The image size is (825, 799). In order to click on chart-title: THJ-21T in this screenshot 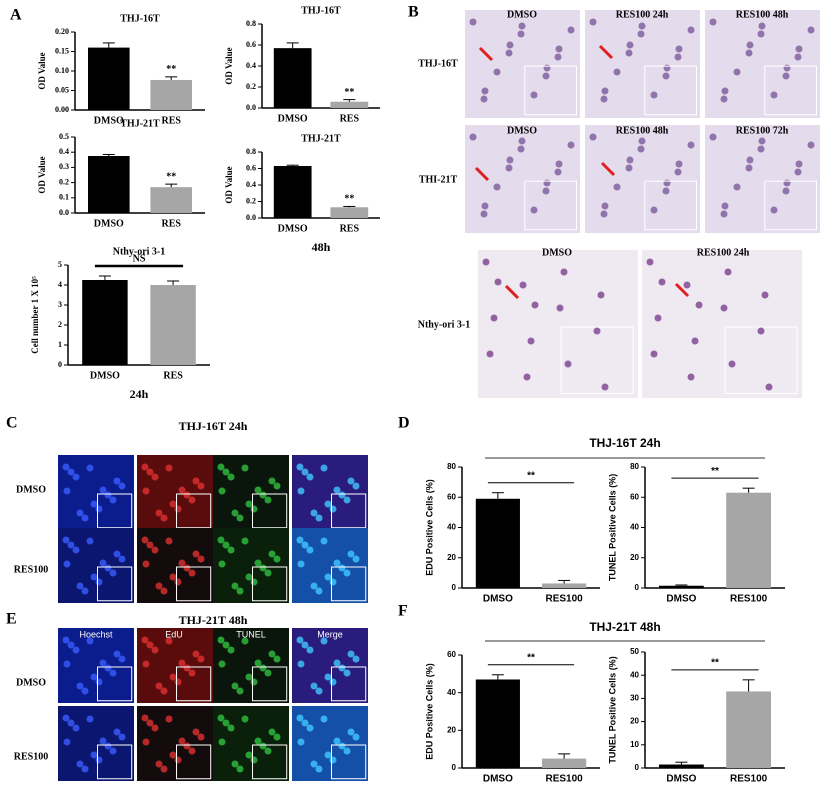, I will do `click(140, 123)`.